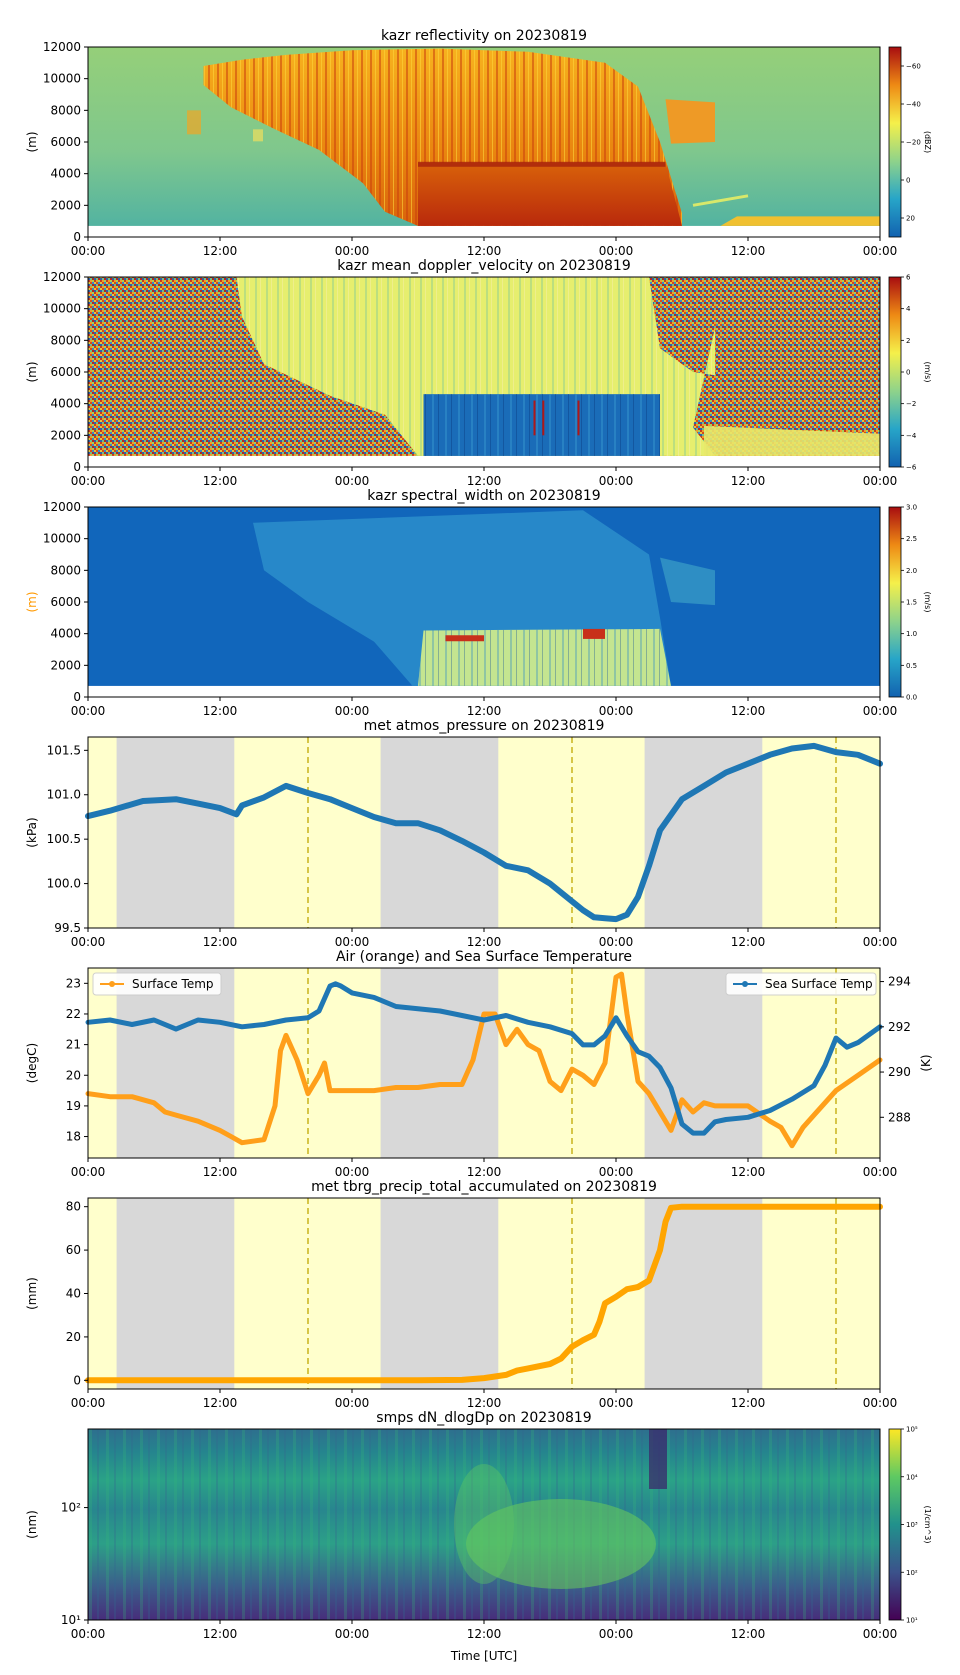 The image size is (960, 1675). Describe the element at coordinates (484, 726) in the screenshot. I see `panel-title: met atmos_pressure on 20230819` at that location.